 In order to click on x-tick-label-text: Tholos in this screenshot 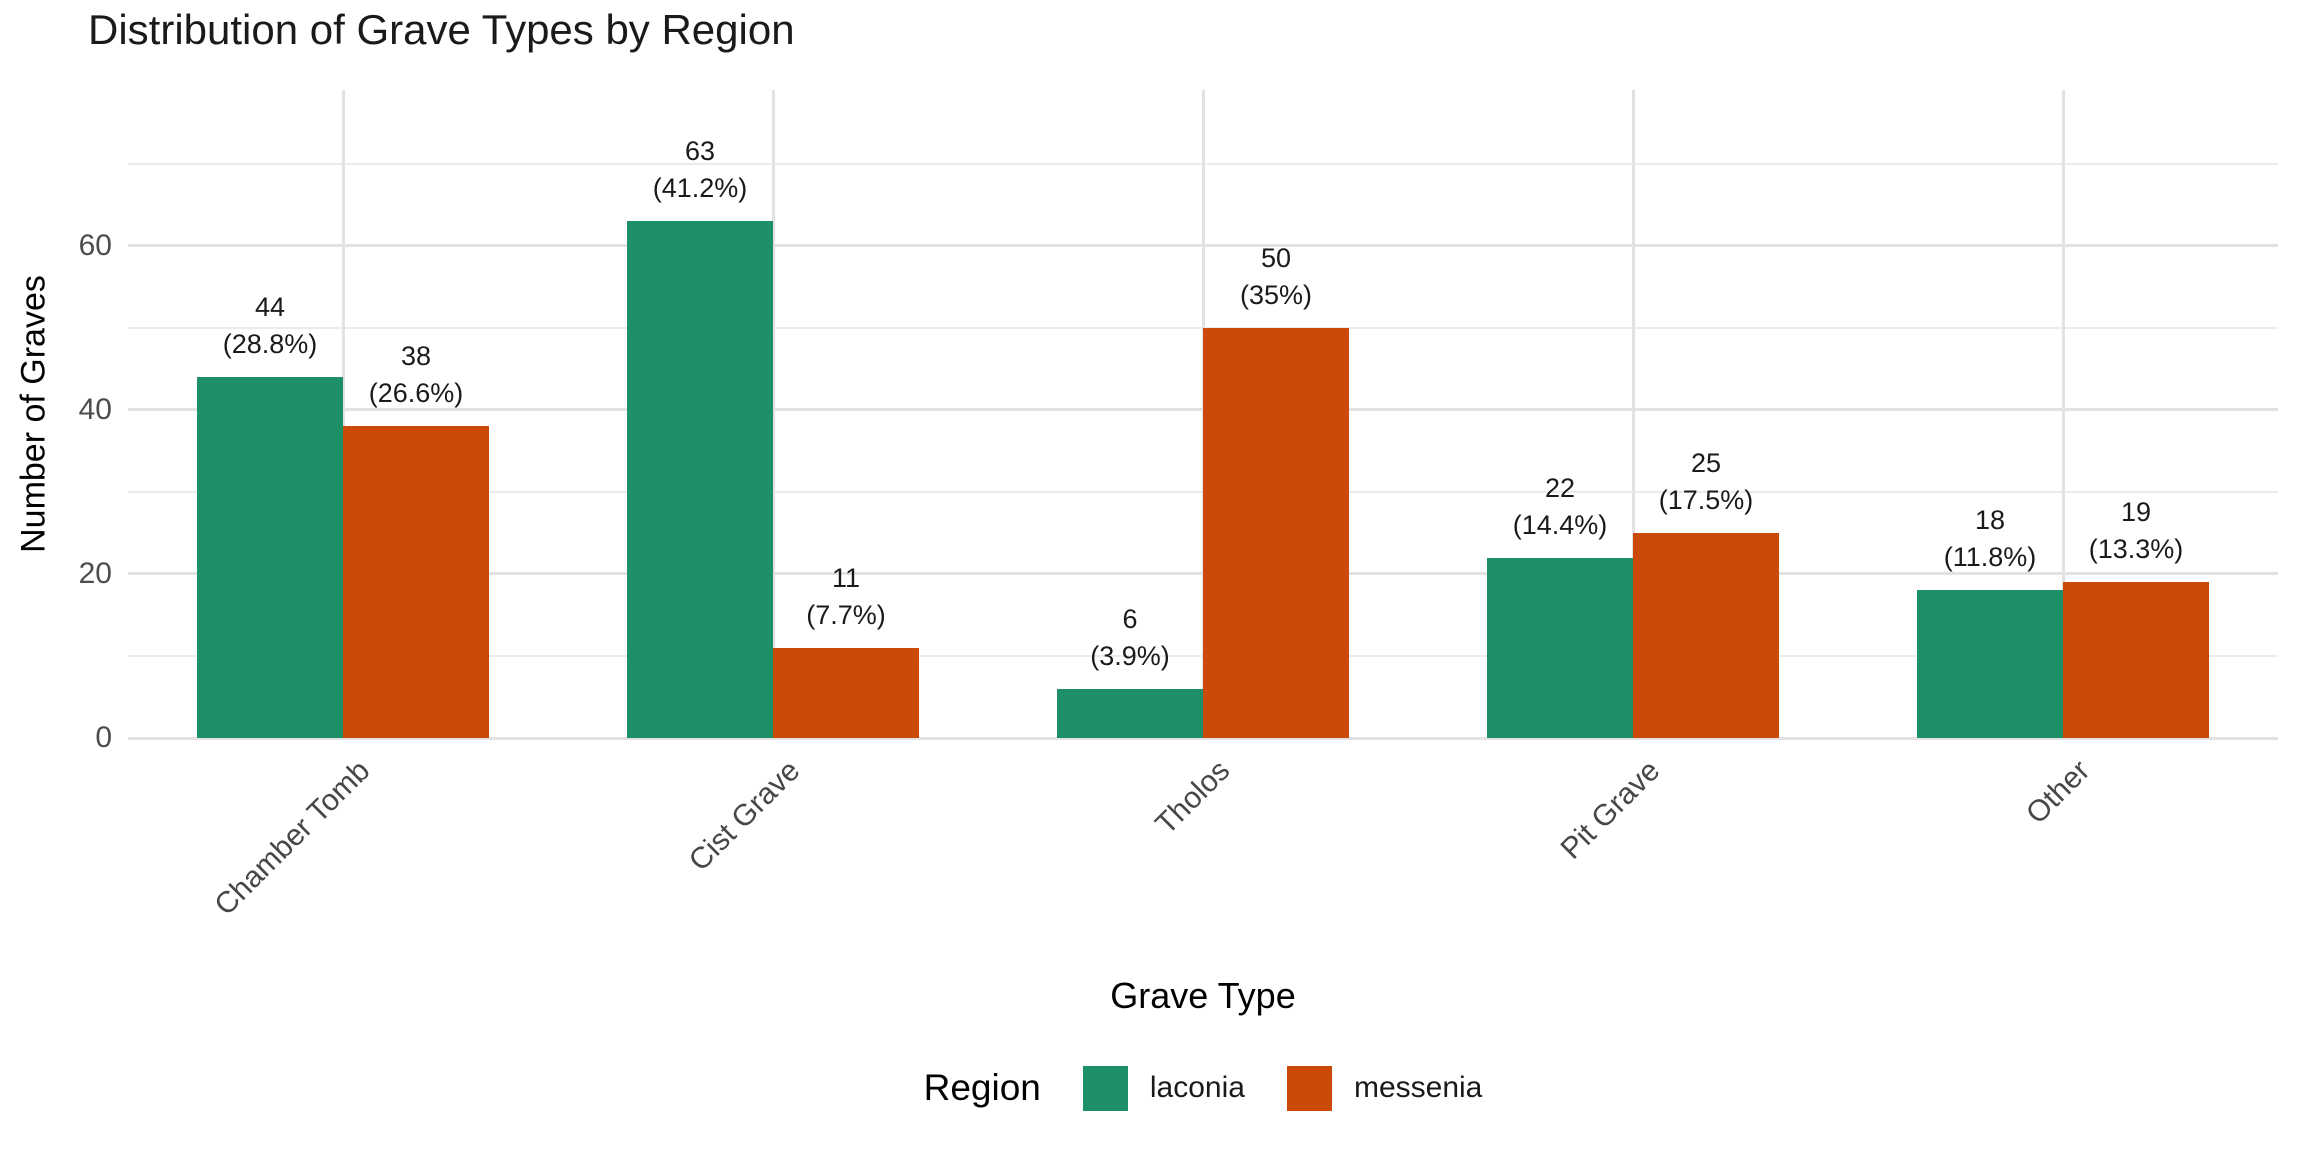, I will do `click(1193, 798)`.